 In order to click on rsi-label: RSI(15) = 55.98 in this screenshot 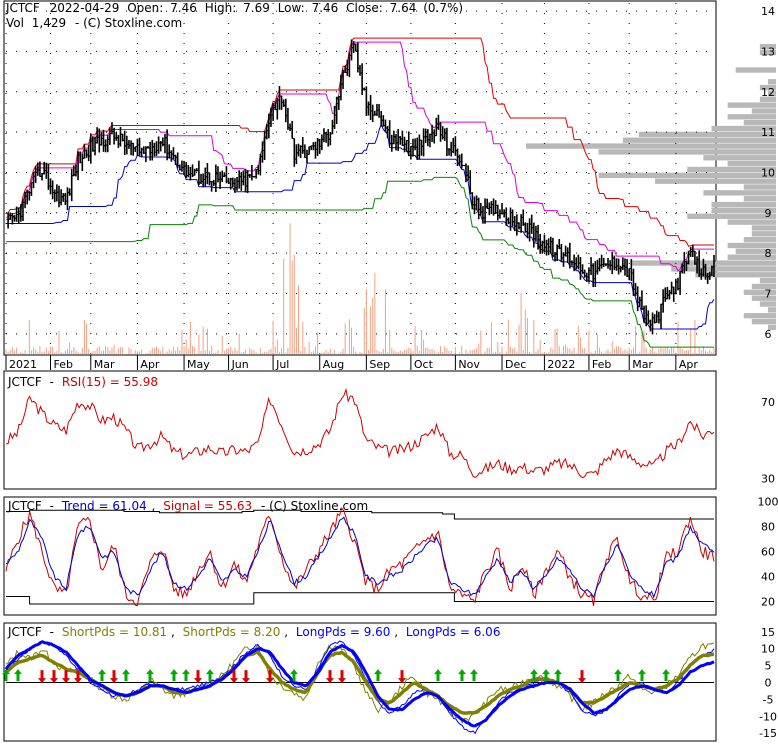, I will do `click(110, 382)`.